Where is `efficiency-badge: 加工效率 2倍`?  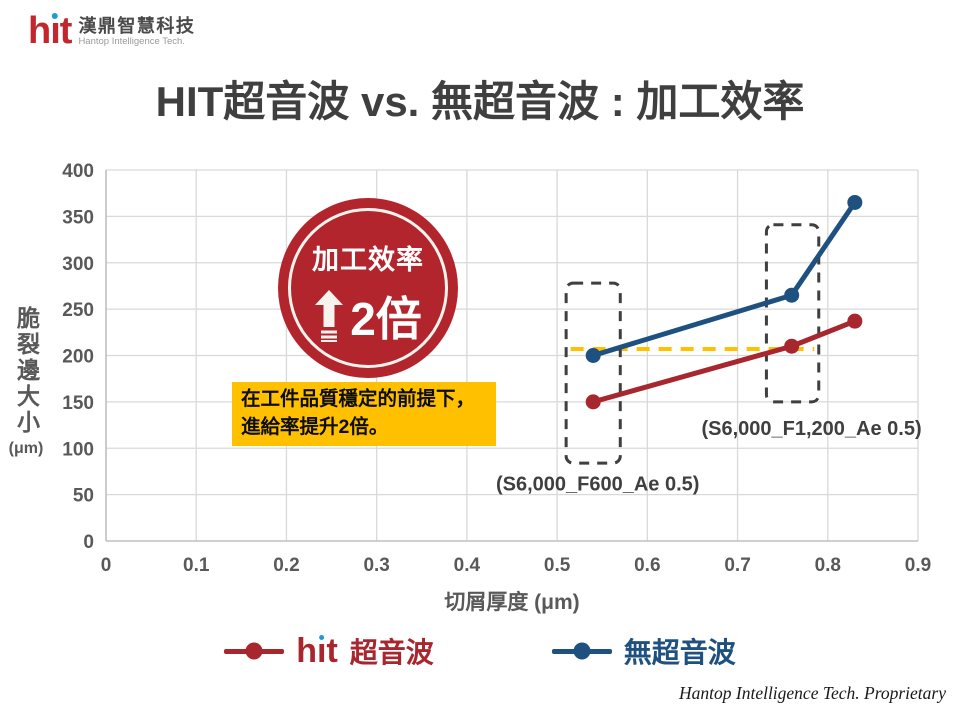
efficiency-badge: 加工效率 2倍 is located at coordinates (368, 288).